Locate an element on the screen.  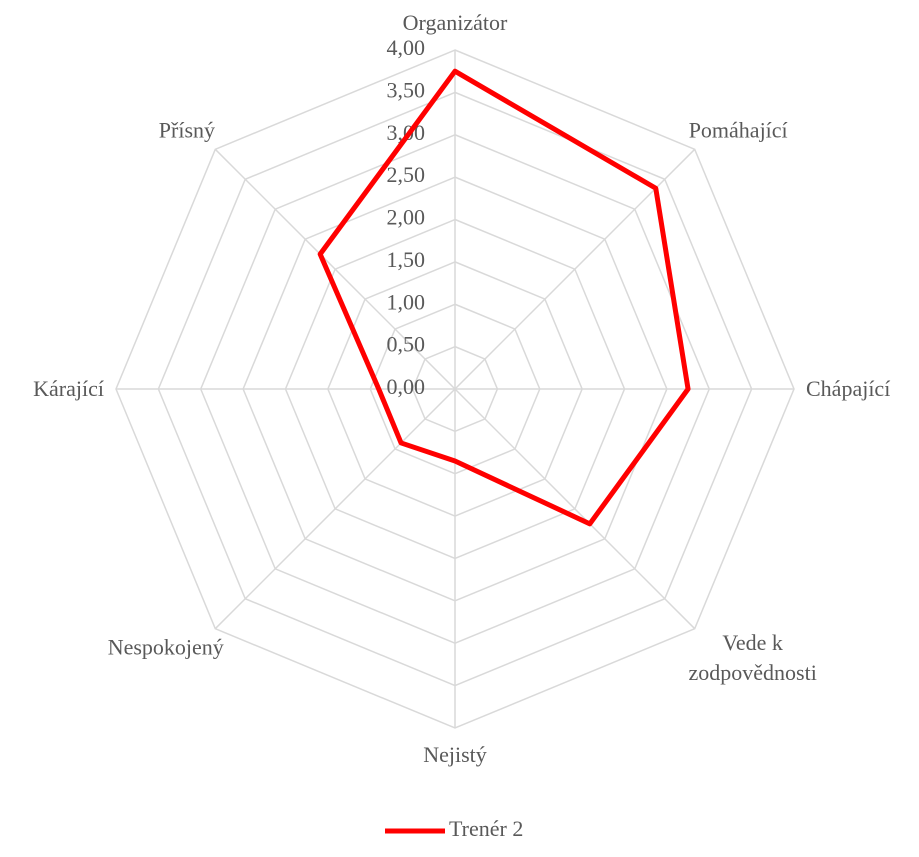
category-label: Chápající is located at coordinates (848, 388).